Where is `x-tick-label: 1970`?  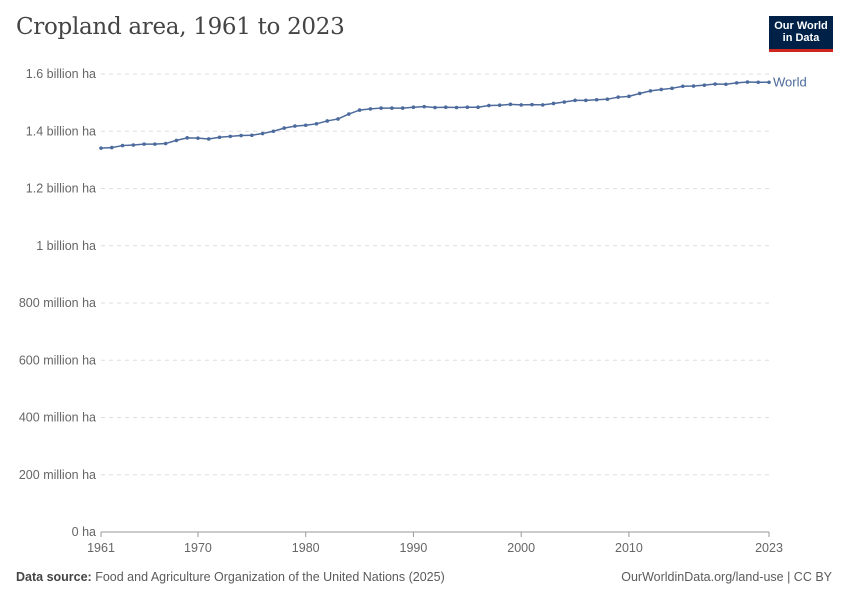 x-tick-label: 1970 is located at coordinates (198, 548).